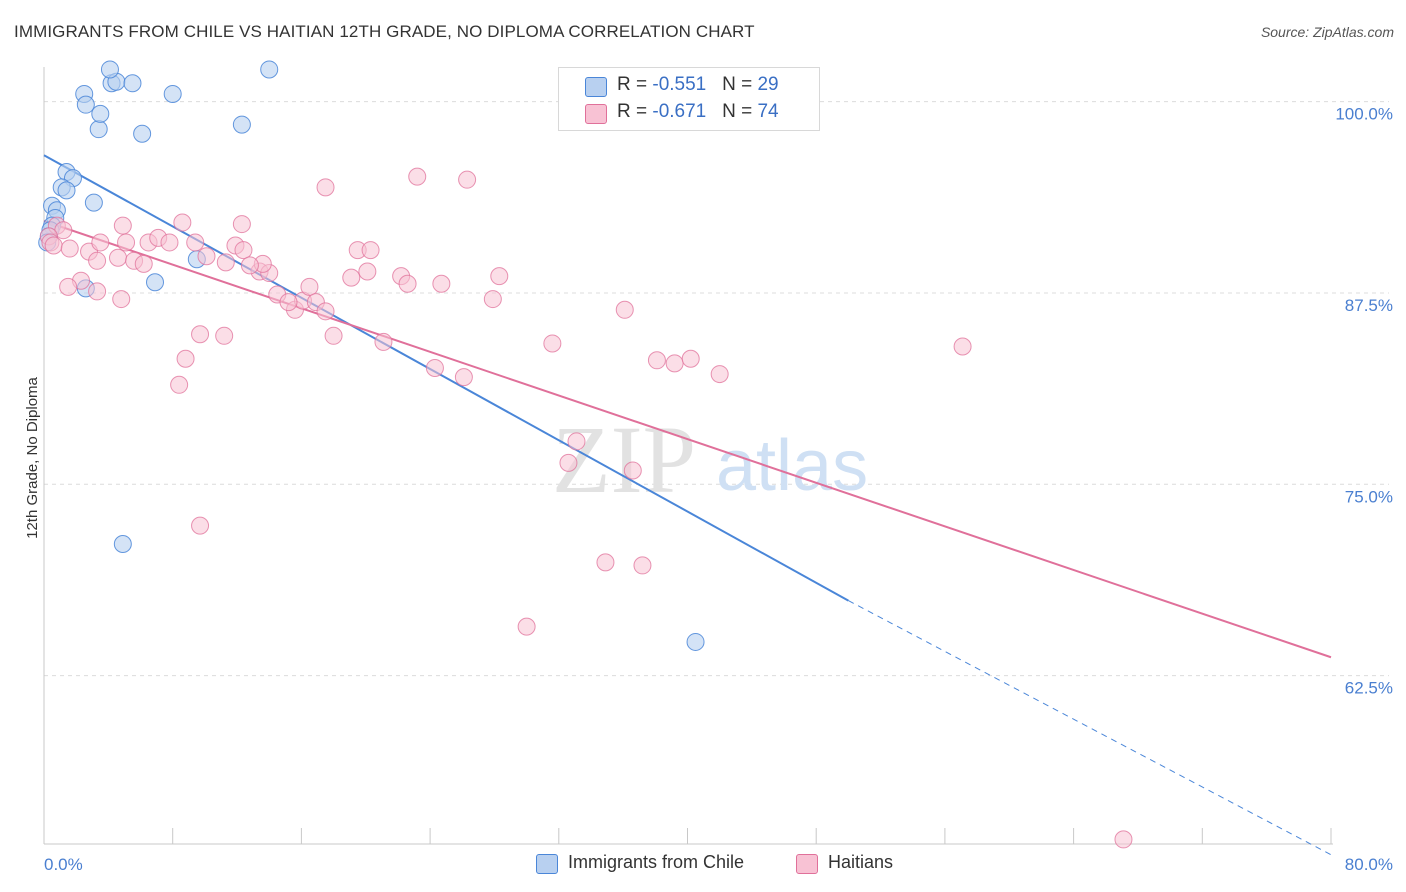 Image resolution: width=1406 pixels, height=892 pixels. What do you see at coordinates (1327, 32) in the screenshot?
I see `source-label: Source: ZipAtlas.com` at bounding box center [1327, 32].